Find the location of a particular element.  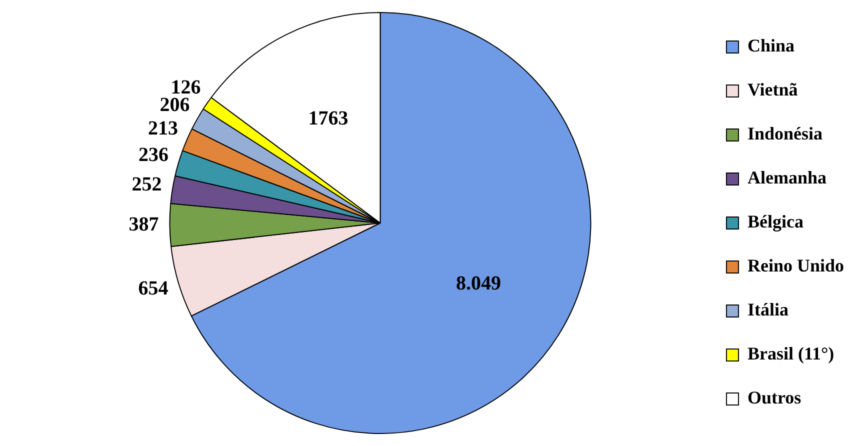

data-label: 252 is located at coordinates (147, 185).